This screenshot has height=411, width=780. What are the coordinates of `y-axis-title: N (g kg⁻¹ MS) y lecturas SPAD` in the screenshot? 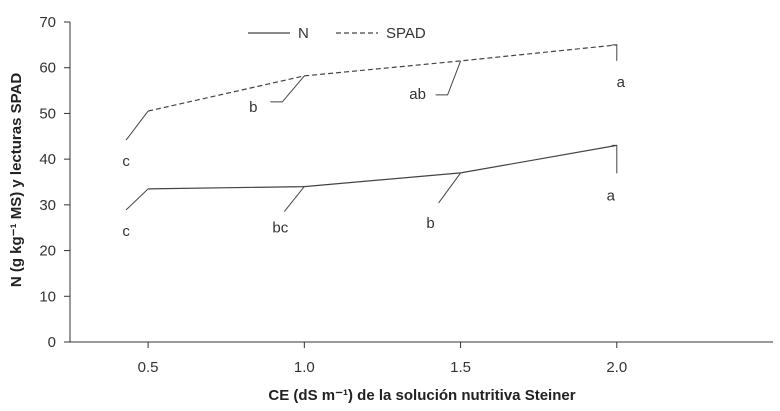 It's located at (16, 180).